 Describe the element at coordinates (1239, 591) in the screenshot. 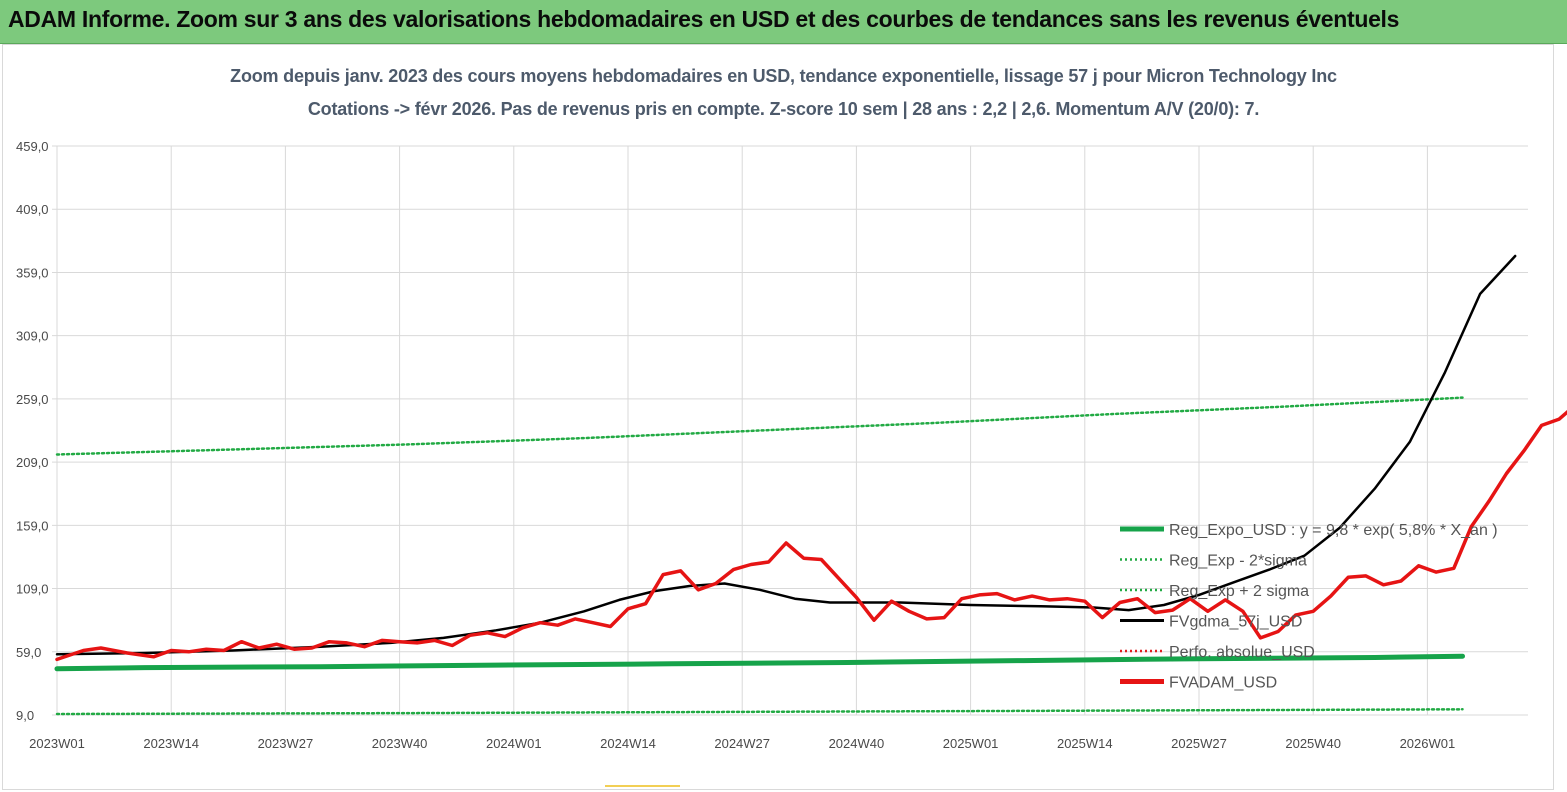

I see `legend-label: Reg_Exp + 2 sigma` at that location.